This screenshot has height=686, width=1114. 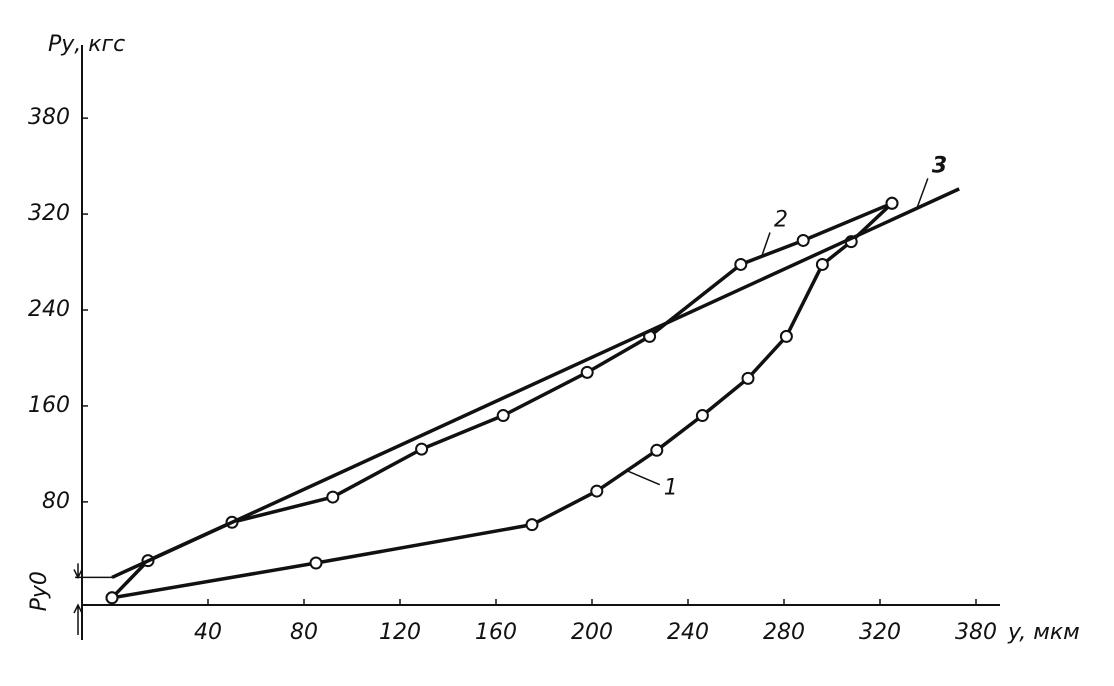 I want to click on x-tick-label: 280, so click(x=784, y=632).